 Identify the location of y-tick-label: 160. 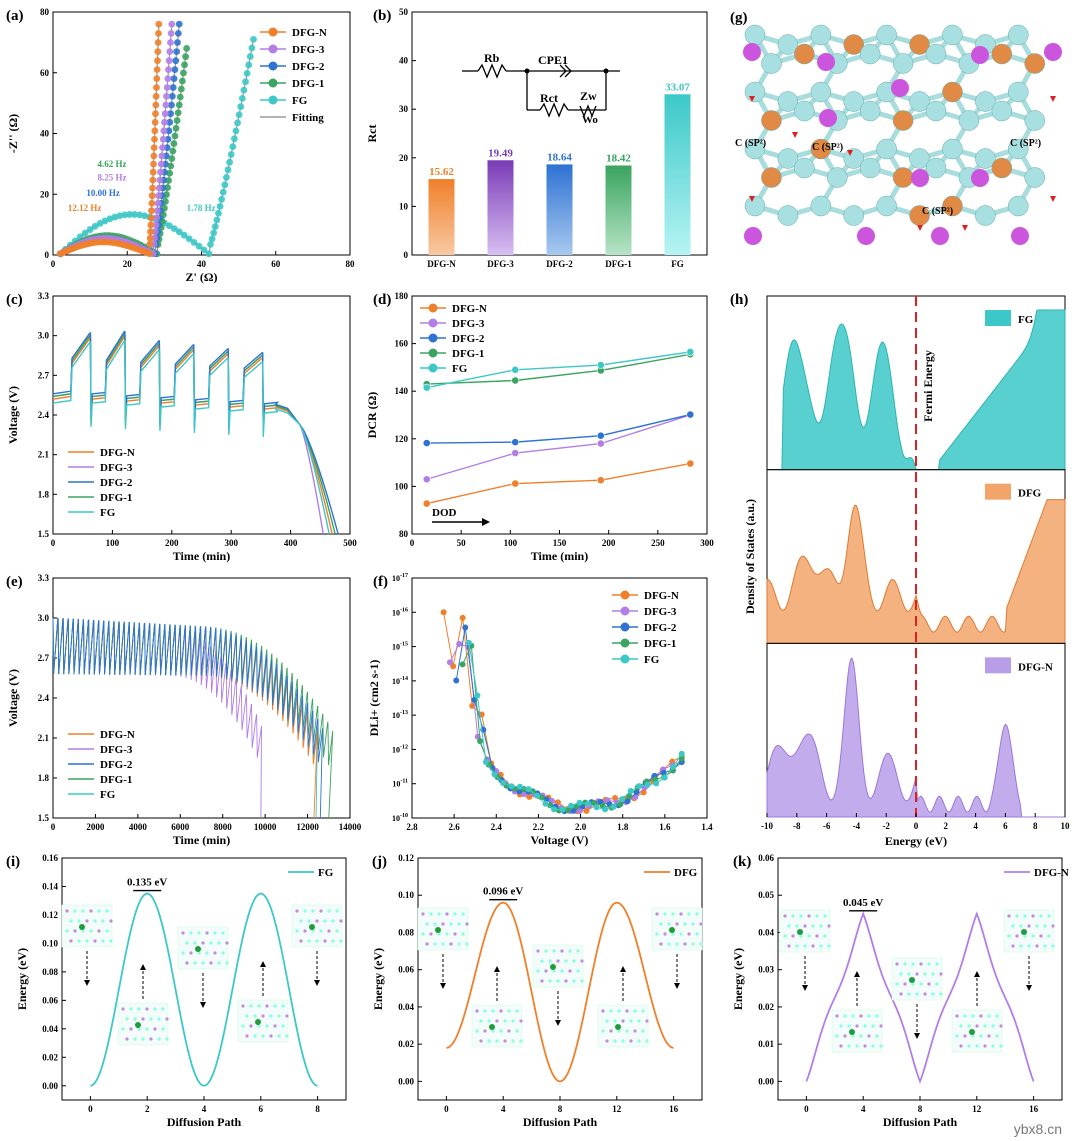
(402, 344).